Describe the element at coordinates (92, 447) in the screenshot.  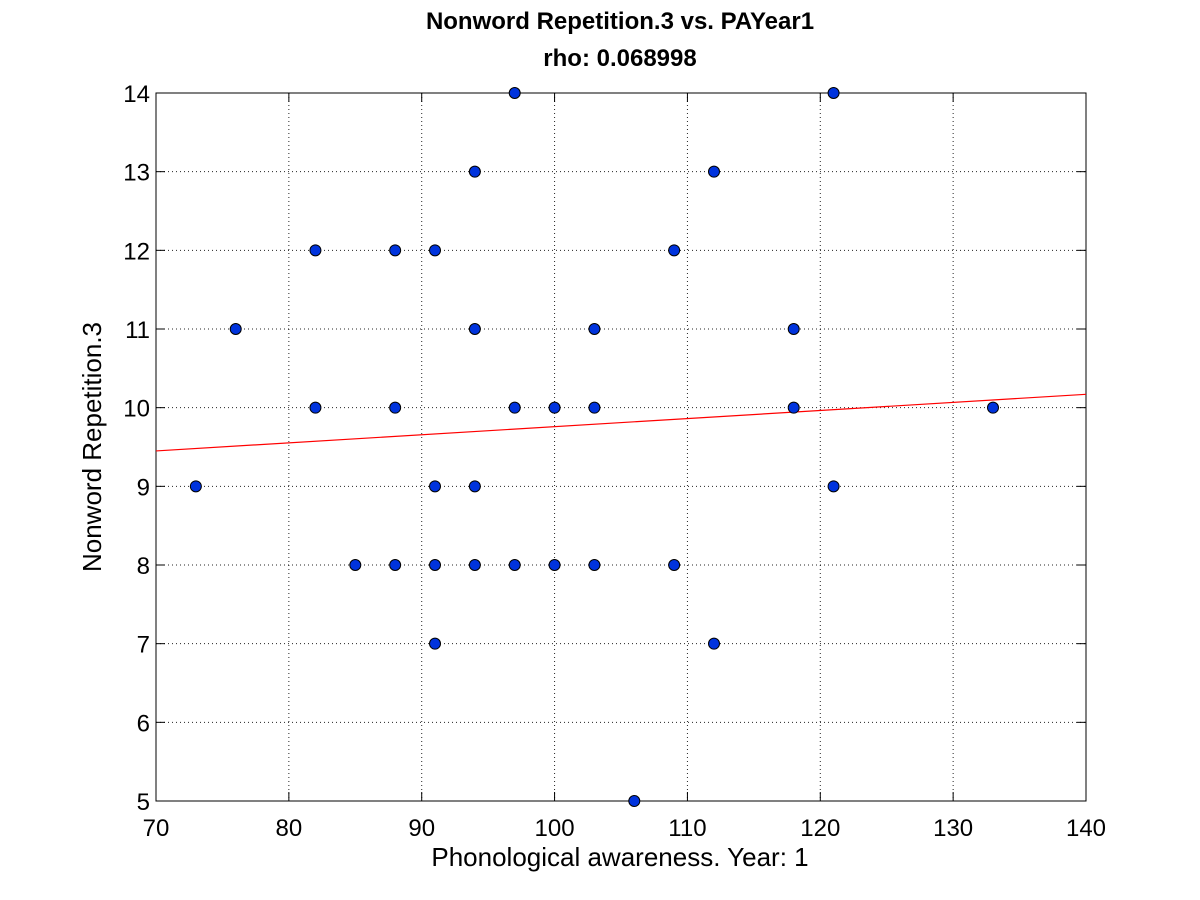
I see `y-axis-label: Nonword Repetition.3` at that location.